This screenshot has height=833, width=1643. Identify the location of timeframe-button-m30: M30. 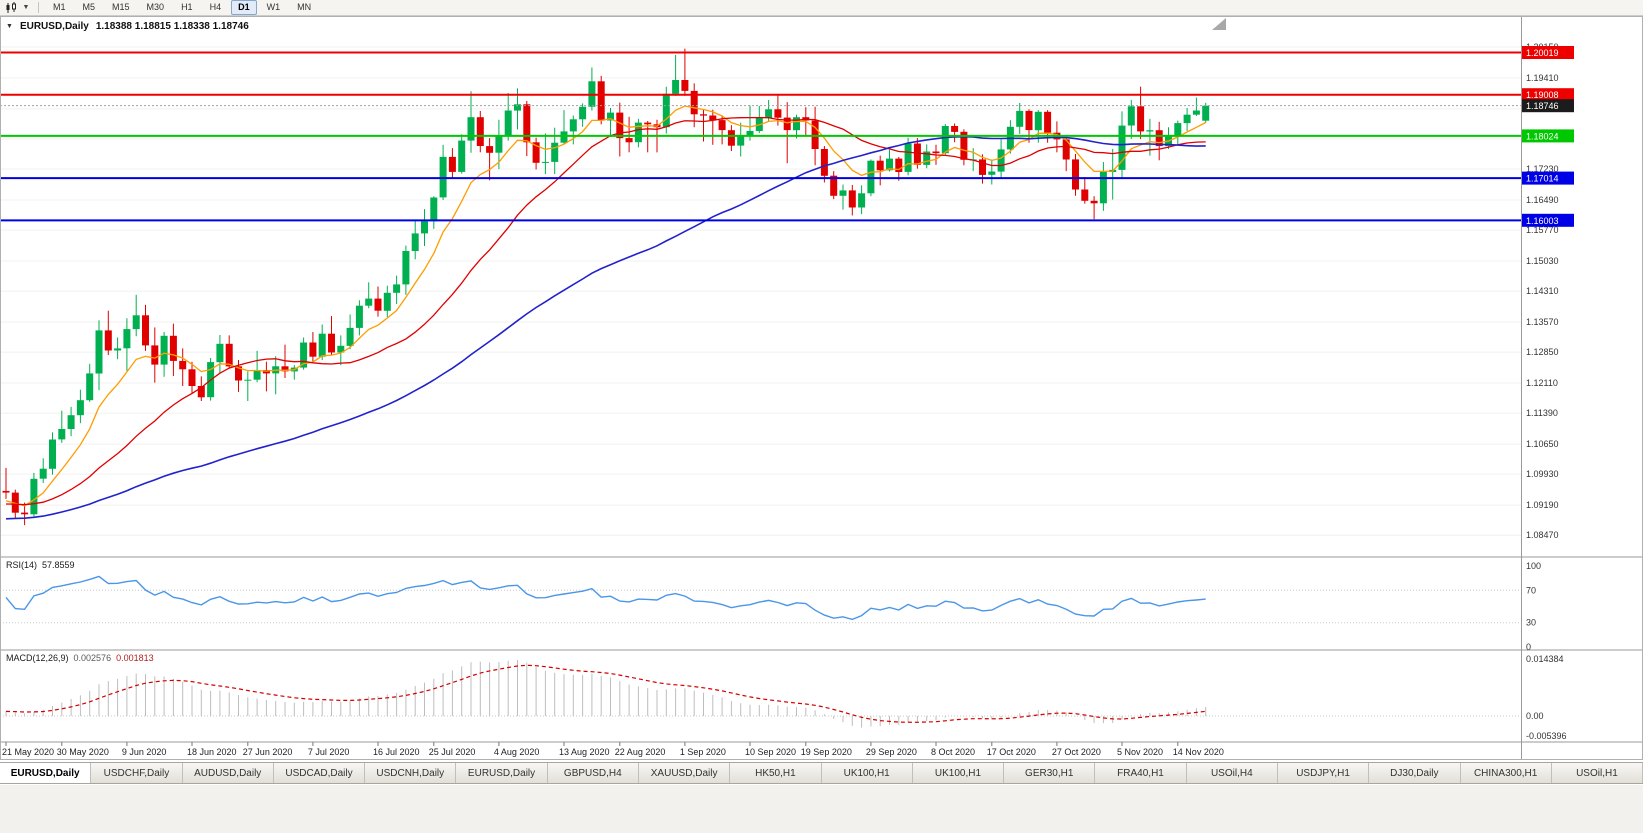
(155, 7).